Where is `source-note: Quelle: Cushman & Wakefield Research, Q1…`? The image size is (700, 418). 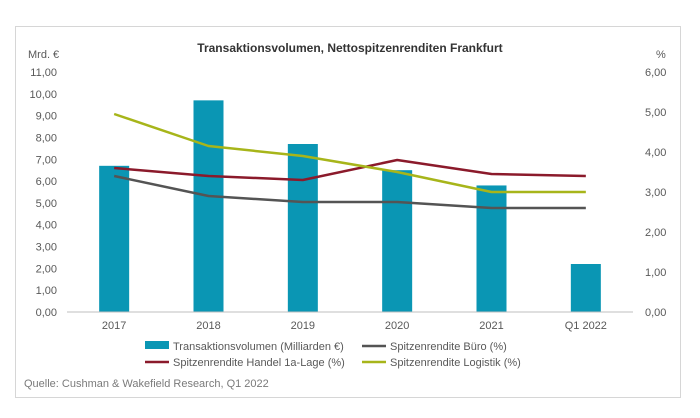
source-note: Quelle: Cushman & Wakefield Research, Q1… is located at coordinates (146, 384).